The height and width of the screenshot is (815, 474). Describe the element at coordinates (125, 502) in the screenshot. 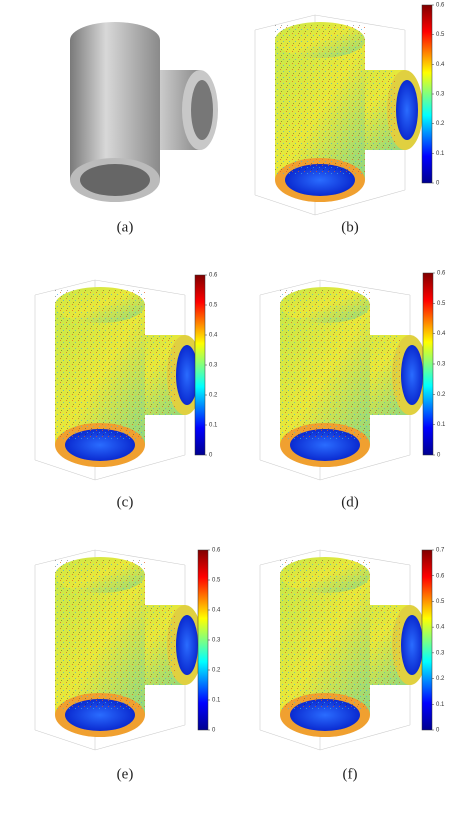

I see `panel-caption: (c)` at that location.